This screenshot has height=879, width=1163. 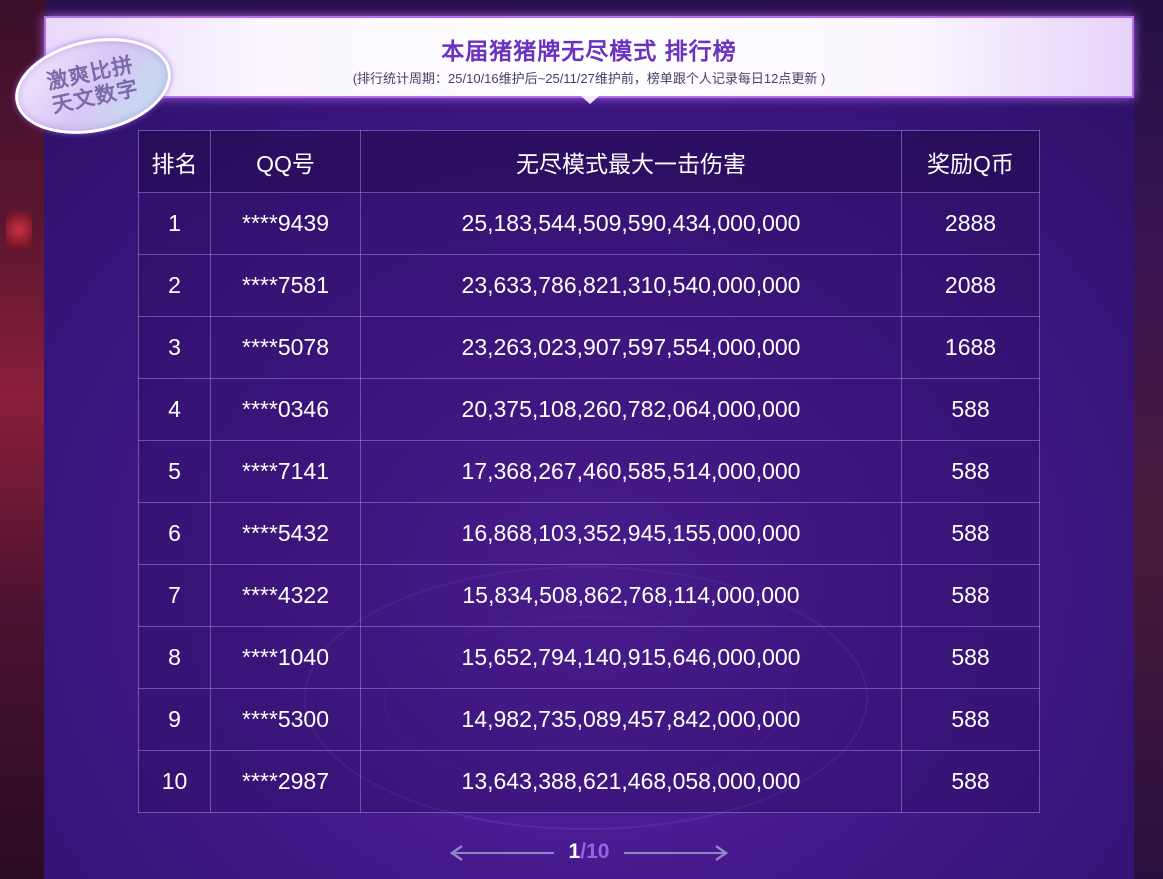 What do you see at coordinates (631, 409) in the screenshot?
I see `damage-cell: 20,375,108,260,782,064,000,000` at bounding box center [631, 409].